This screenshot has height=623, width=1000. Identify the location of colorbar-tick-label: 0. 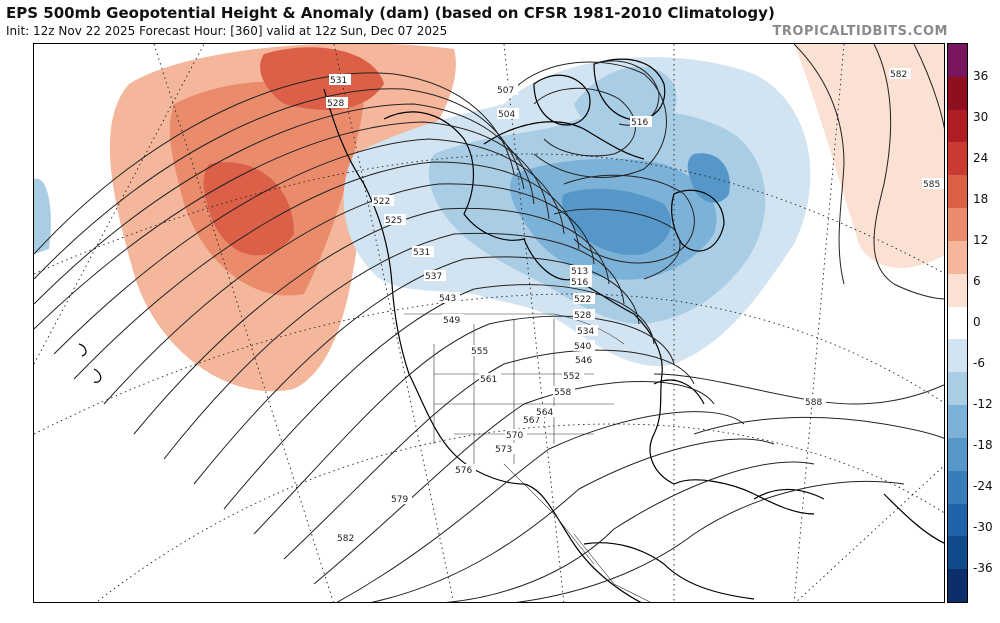
(977, 322).